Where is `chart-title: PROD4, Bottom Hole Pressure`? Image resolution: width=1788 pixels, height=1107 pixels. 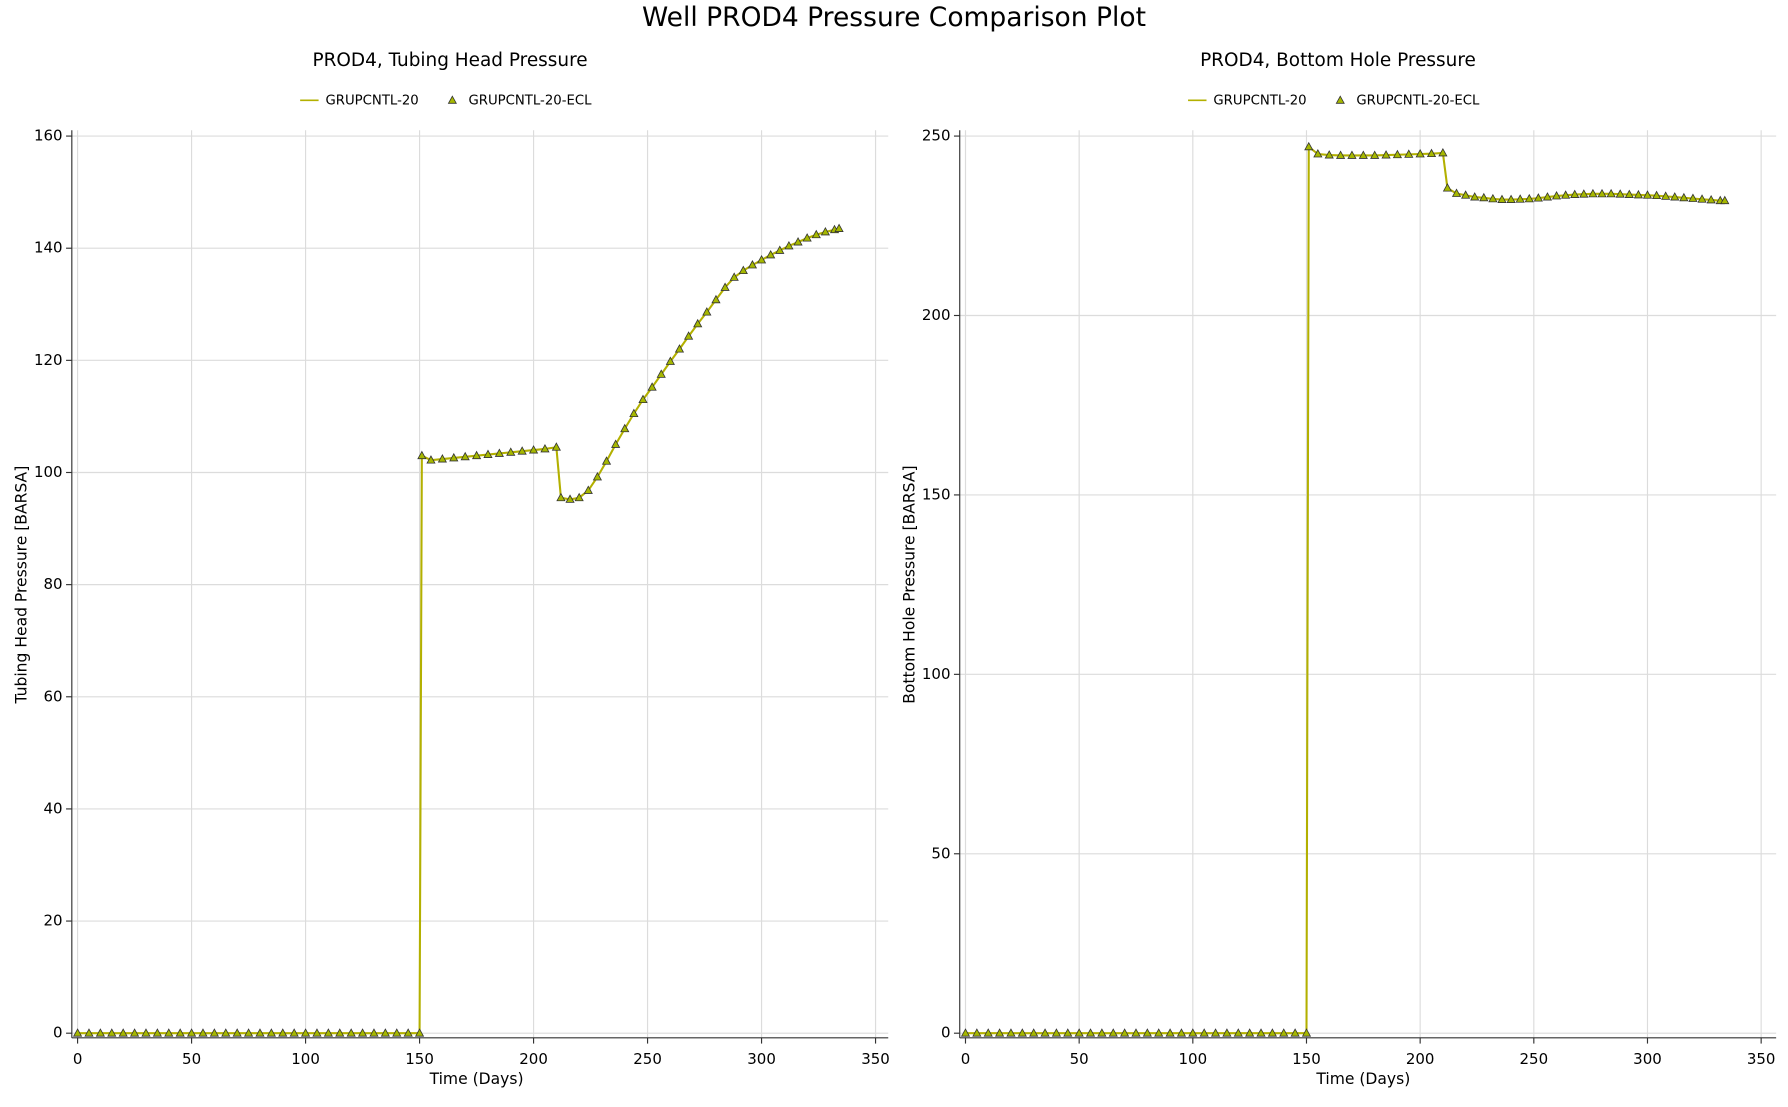 chart-title: PROD4, Bottom Hole Pressure is located at coordinates (1338, 60).